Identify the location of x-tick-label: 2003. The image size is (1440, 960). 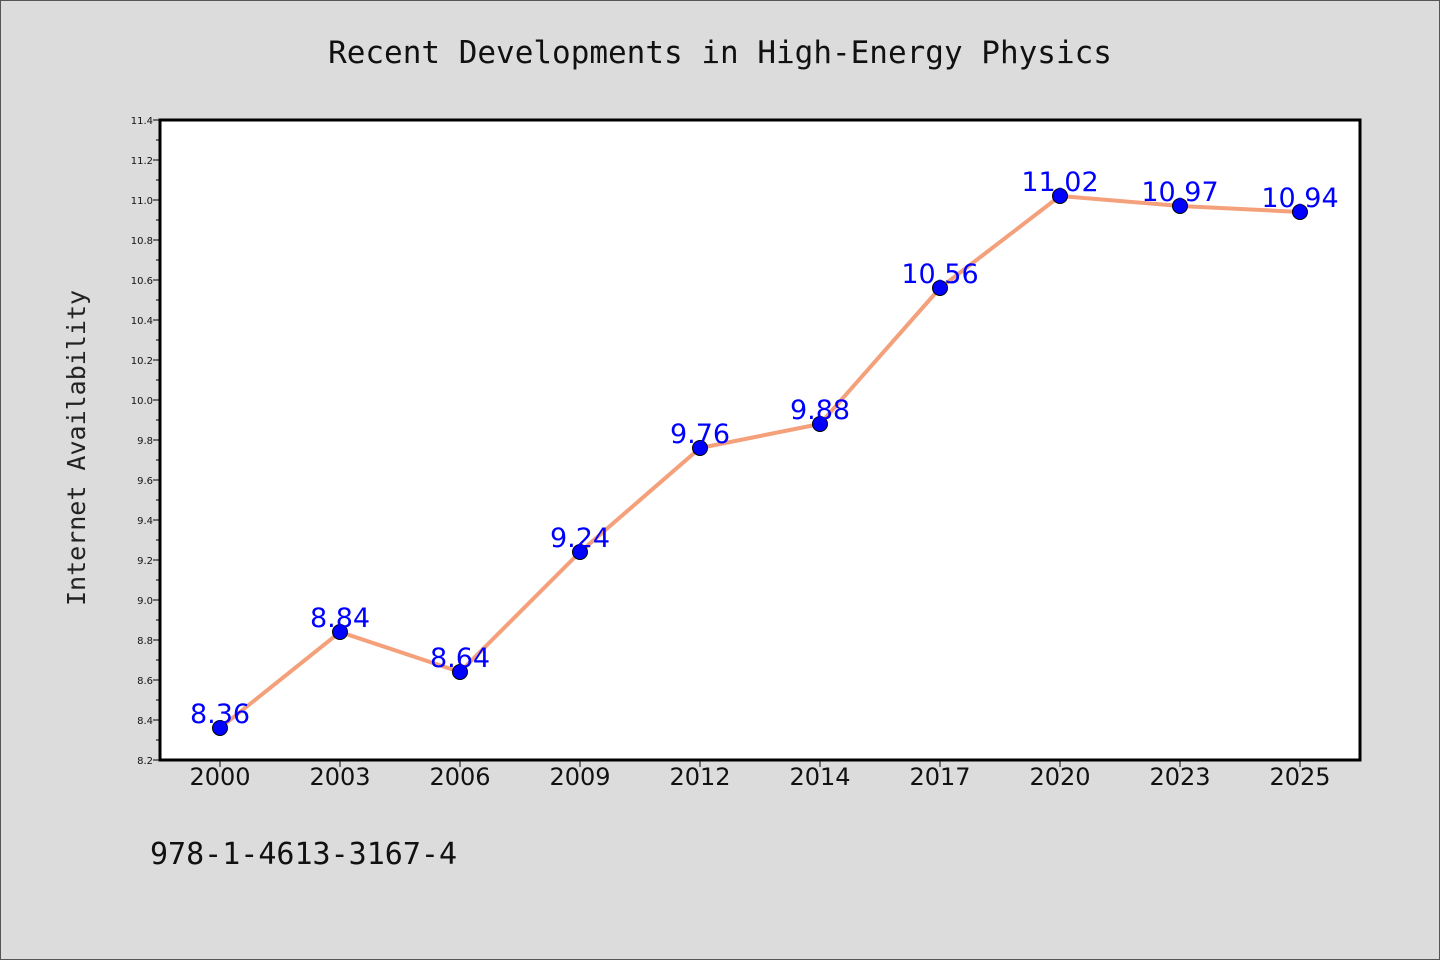
(339, 777).